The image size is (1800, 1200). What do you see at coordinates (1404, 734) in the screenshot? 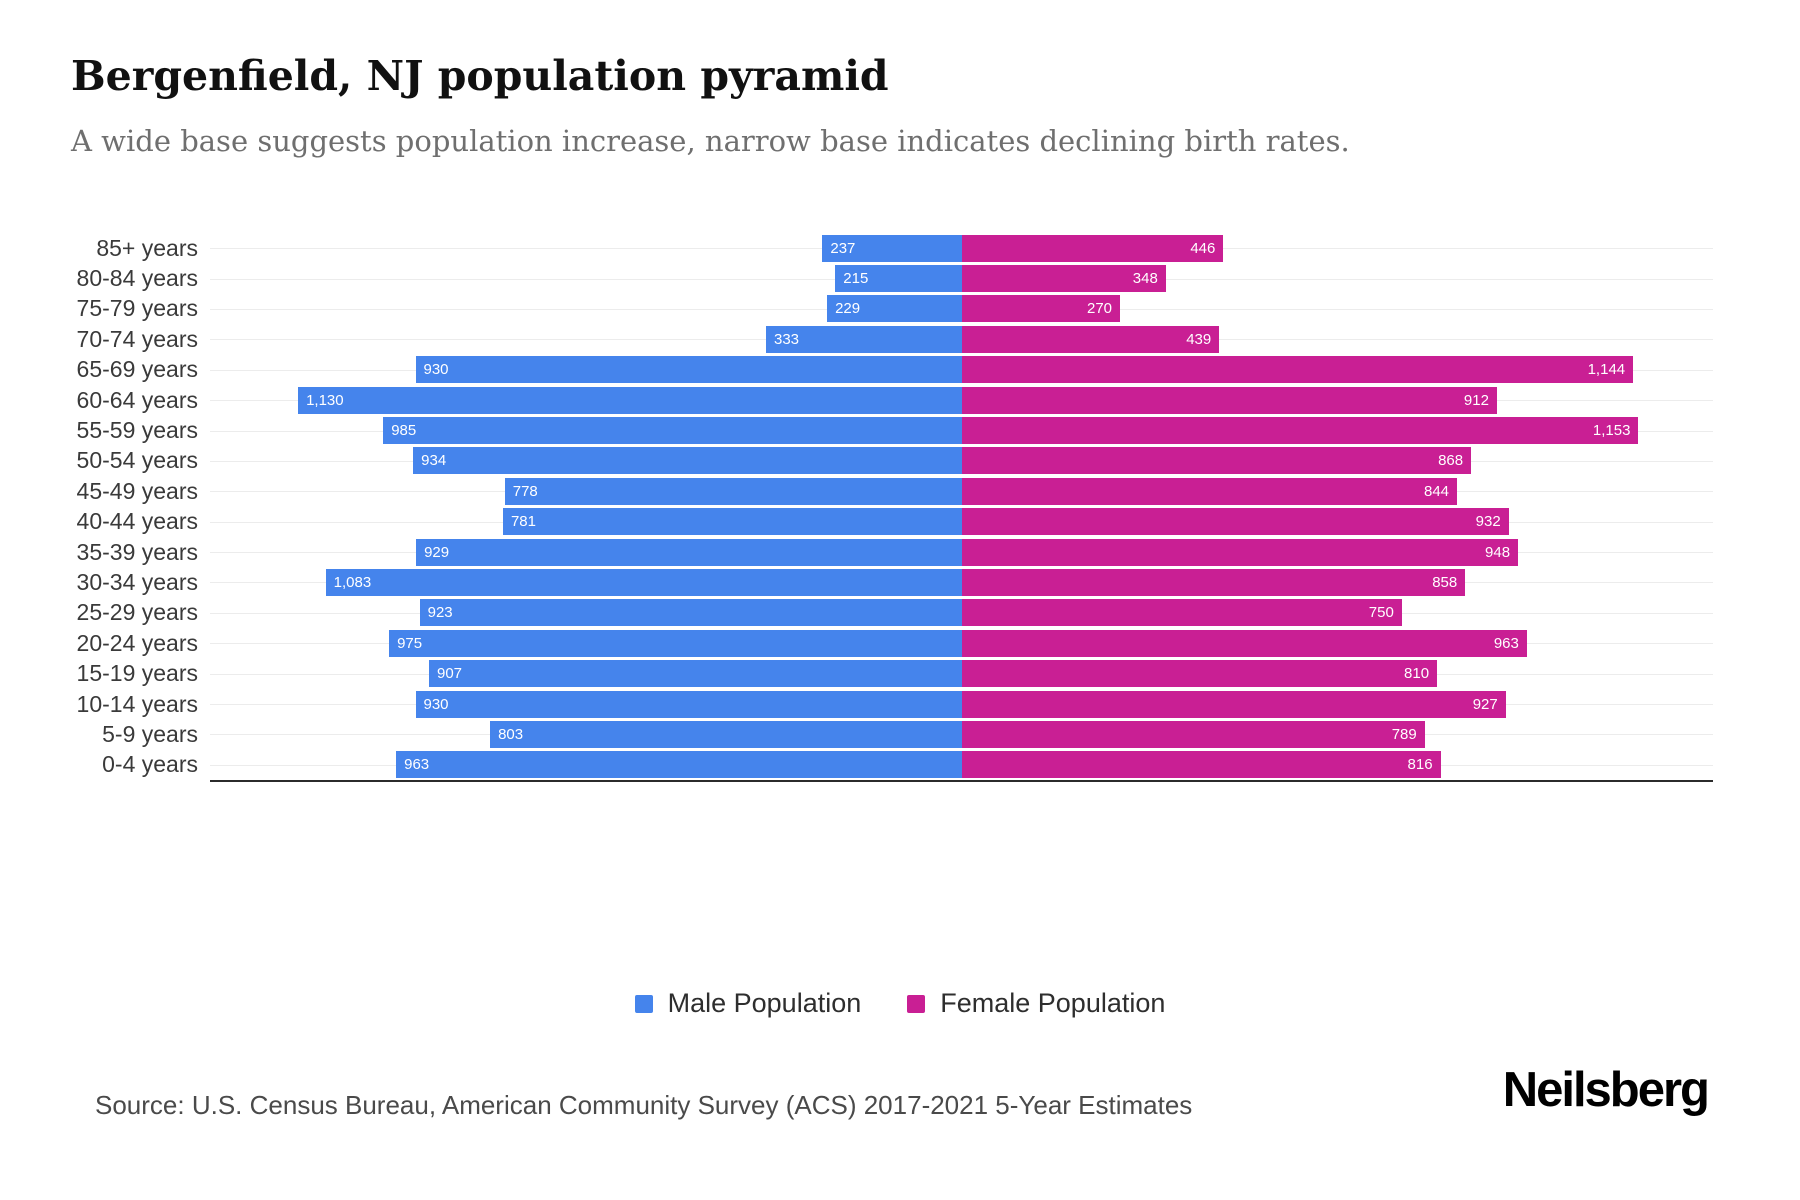
I see `female-bar-value: 789` at bounding box center [1404, 734].